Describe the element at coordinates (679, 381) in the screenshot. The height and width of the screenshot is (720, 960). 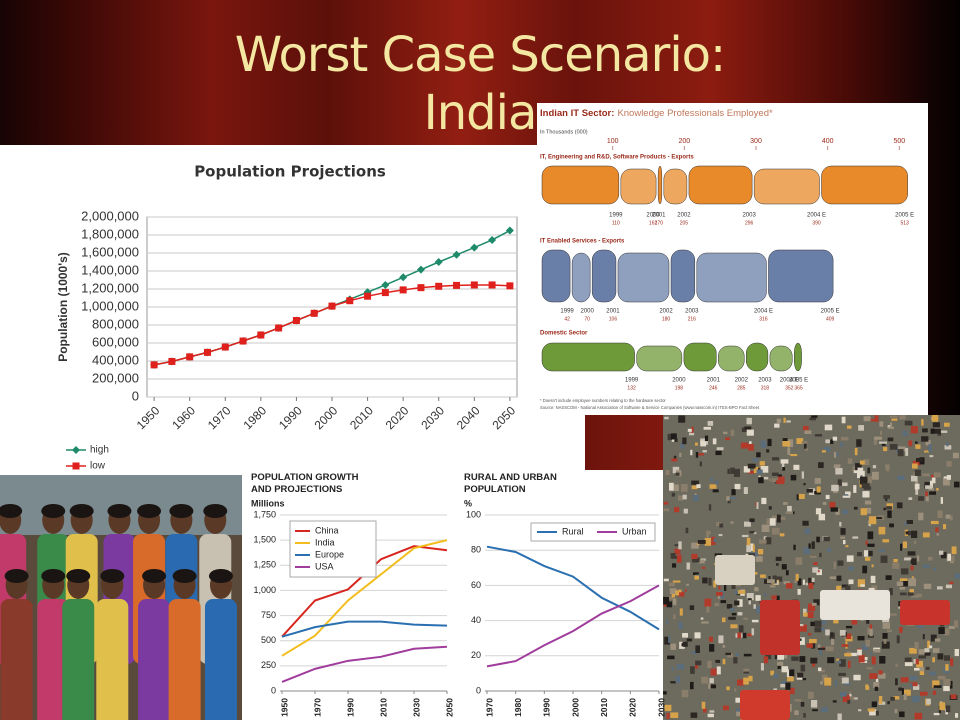
I see `category-label: 2000` at that location.